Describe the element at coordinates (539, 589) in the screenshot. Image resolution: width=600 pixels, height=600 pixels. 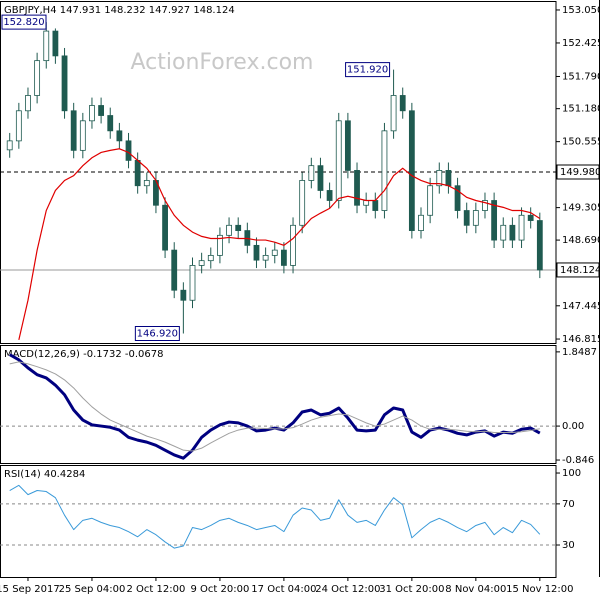
I see `x-tick-label: 15 Nov 12:00` at that location.